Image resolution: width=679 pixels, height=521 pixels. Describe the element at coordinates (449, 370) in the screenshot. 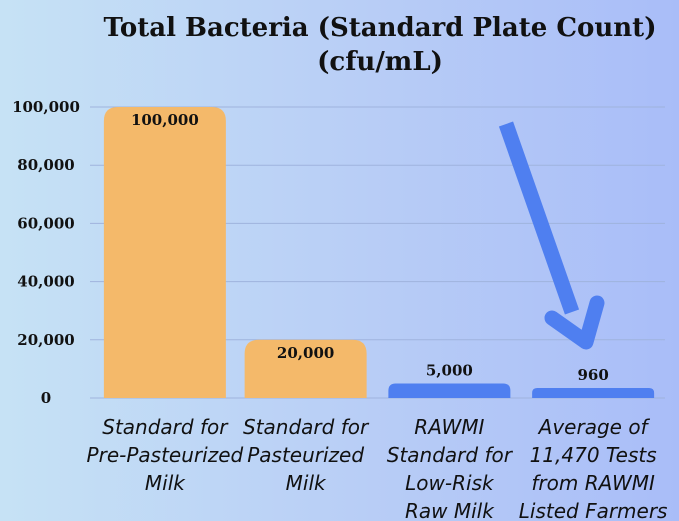

I see `data-label: 5,000` at that location.